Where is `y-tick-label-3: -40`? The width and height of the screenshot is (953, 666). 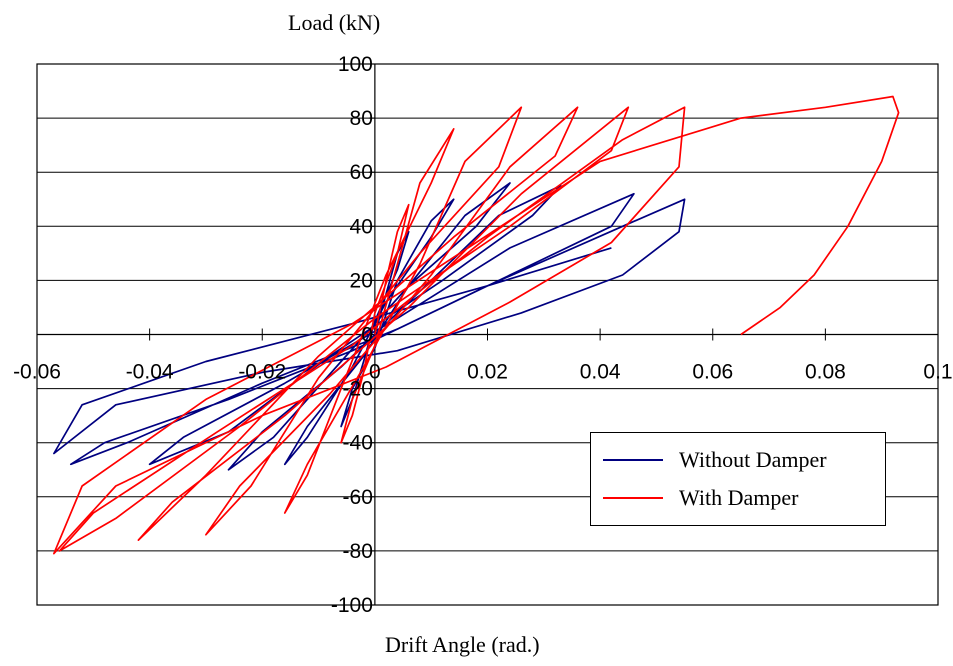 y-tick-label-3: -40 is located at coordinates (358, 443).